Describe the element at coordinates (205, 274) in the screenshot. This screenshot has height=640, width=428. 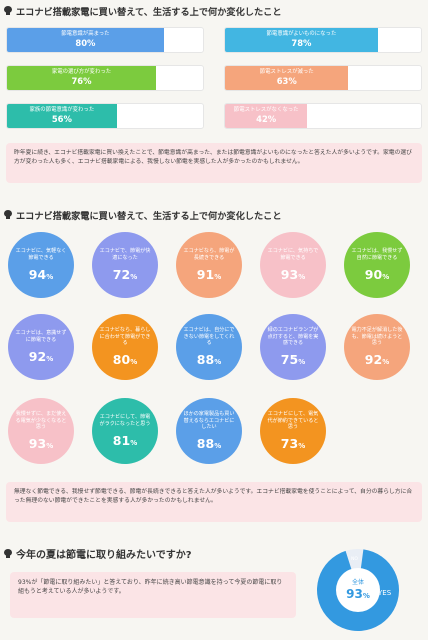
I see `circle-value: 91` at that location.